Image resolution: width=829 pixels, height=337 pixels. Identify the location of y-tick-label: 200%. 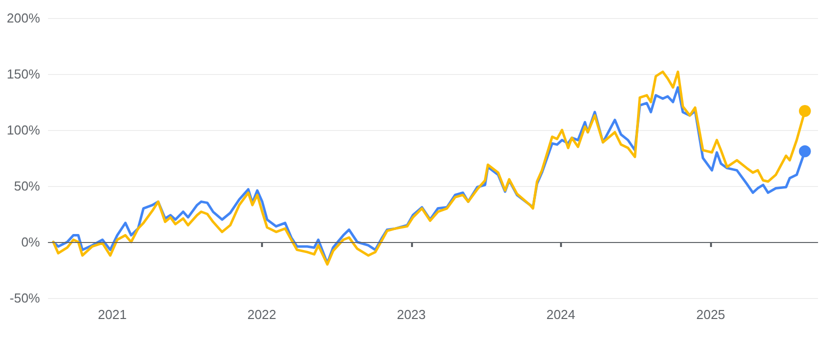
(23, 18).